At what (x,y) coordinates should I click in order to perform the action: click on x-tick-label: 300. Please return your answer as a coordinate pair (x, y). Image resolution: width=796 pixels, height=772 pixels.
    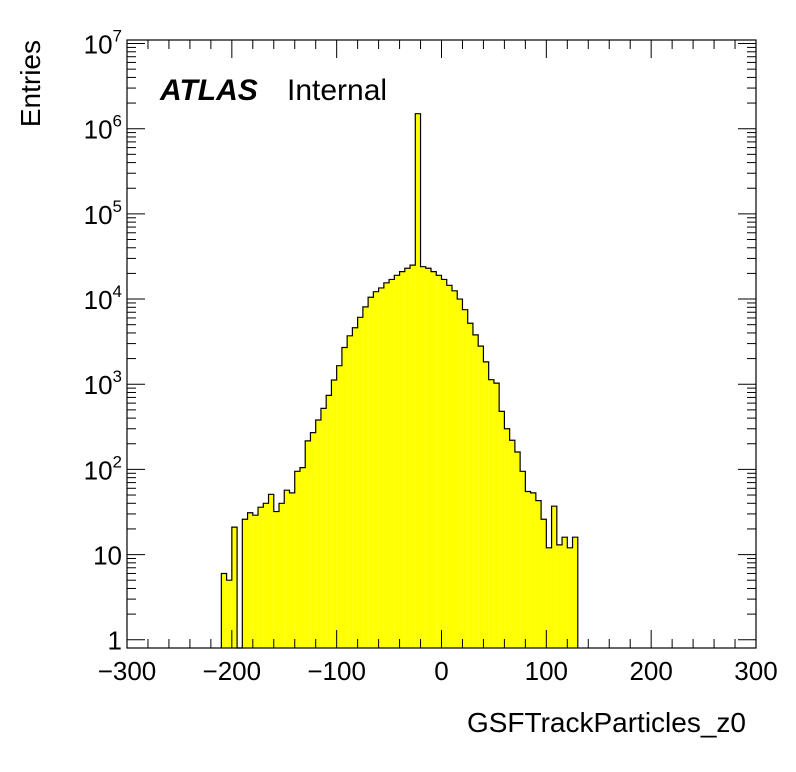
    Looking at the image, I should click on (755, 671).